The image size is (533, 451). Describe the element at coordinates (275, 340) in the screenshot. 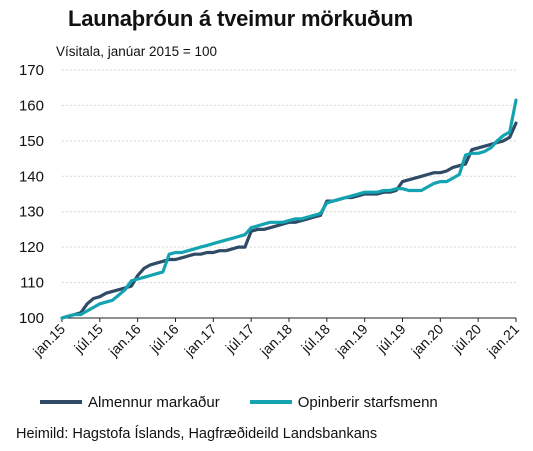

I see `x-tick-label-jan.18: jan.18` at that location.